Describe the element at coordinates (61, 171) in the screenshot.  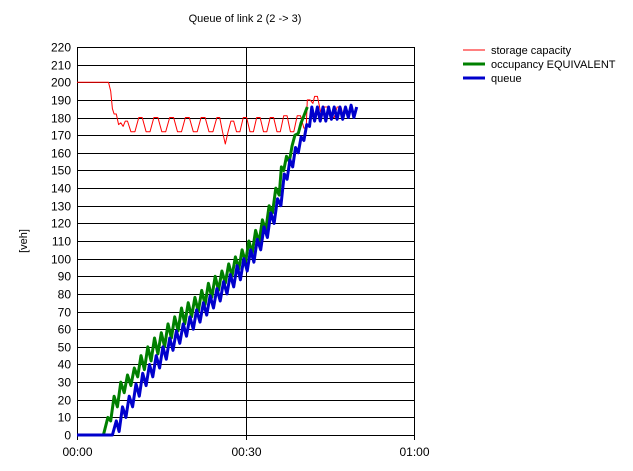
I see `y-tick-label: 150` at that location.